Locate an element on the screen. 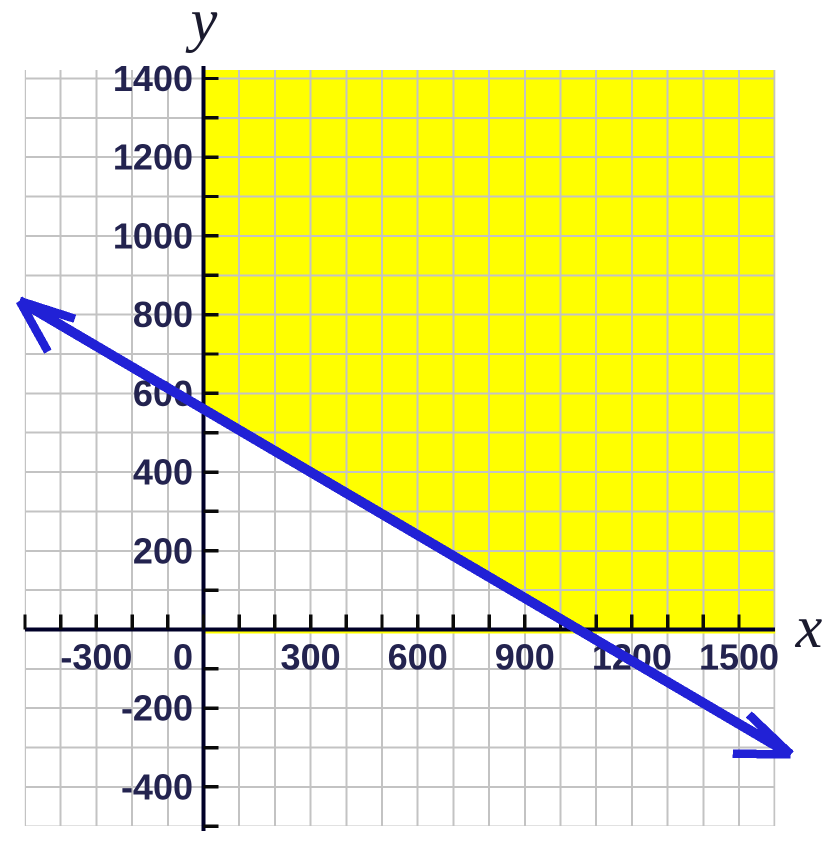 The height and width of the screenshot is (844, 837). x-tick-label: 600 is located at coordinates (418, 657).